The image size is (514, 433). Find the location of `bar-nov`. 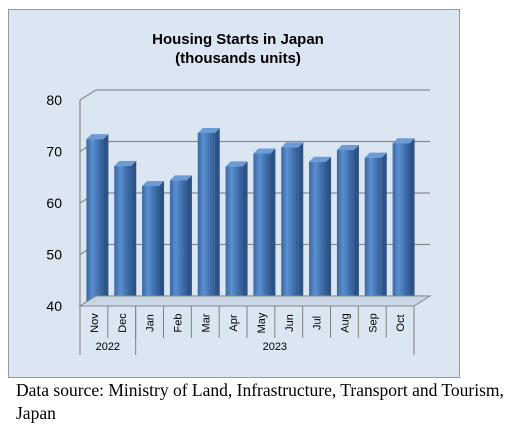

bar-nov is located at coordinates (97, 220).